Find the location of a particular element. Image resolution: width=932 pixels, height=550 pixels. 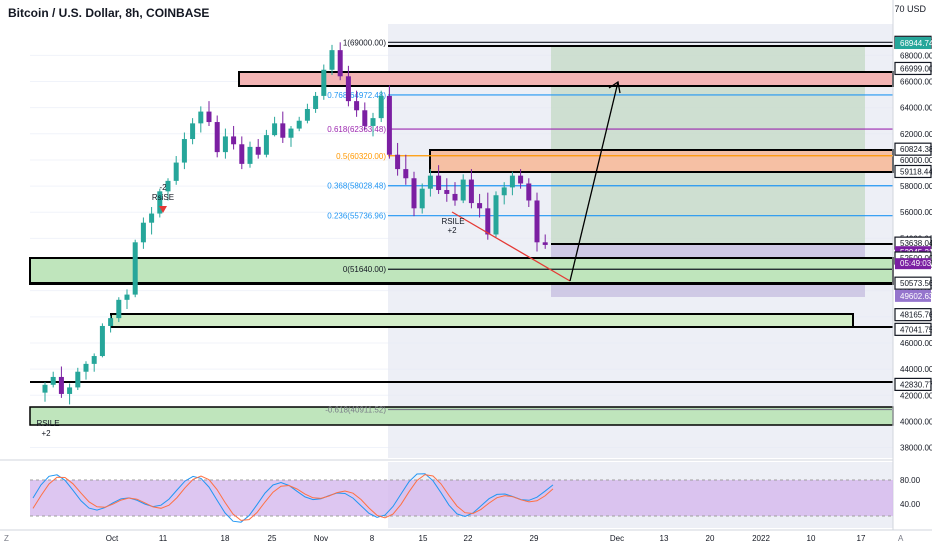

projection-arrow is located at coordinates (594, 181).